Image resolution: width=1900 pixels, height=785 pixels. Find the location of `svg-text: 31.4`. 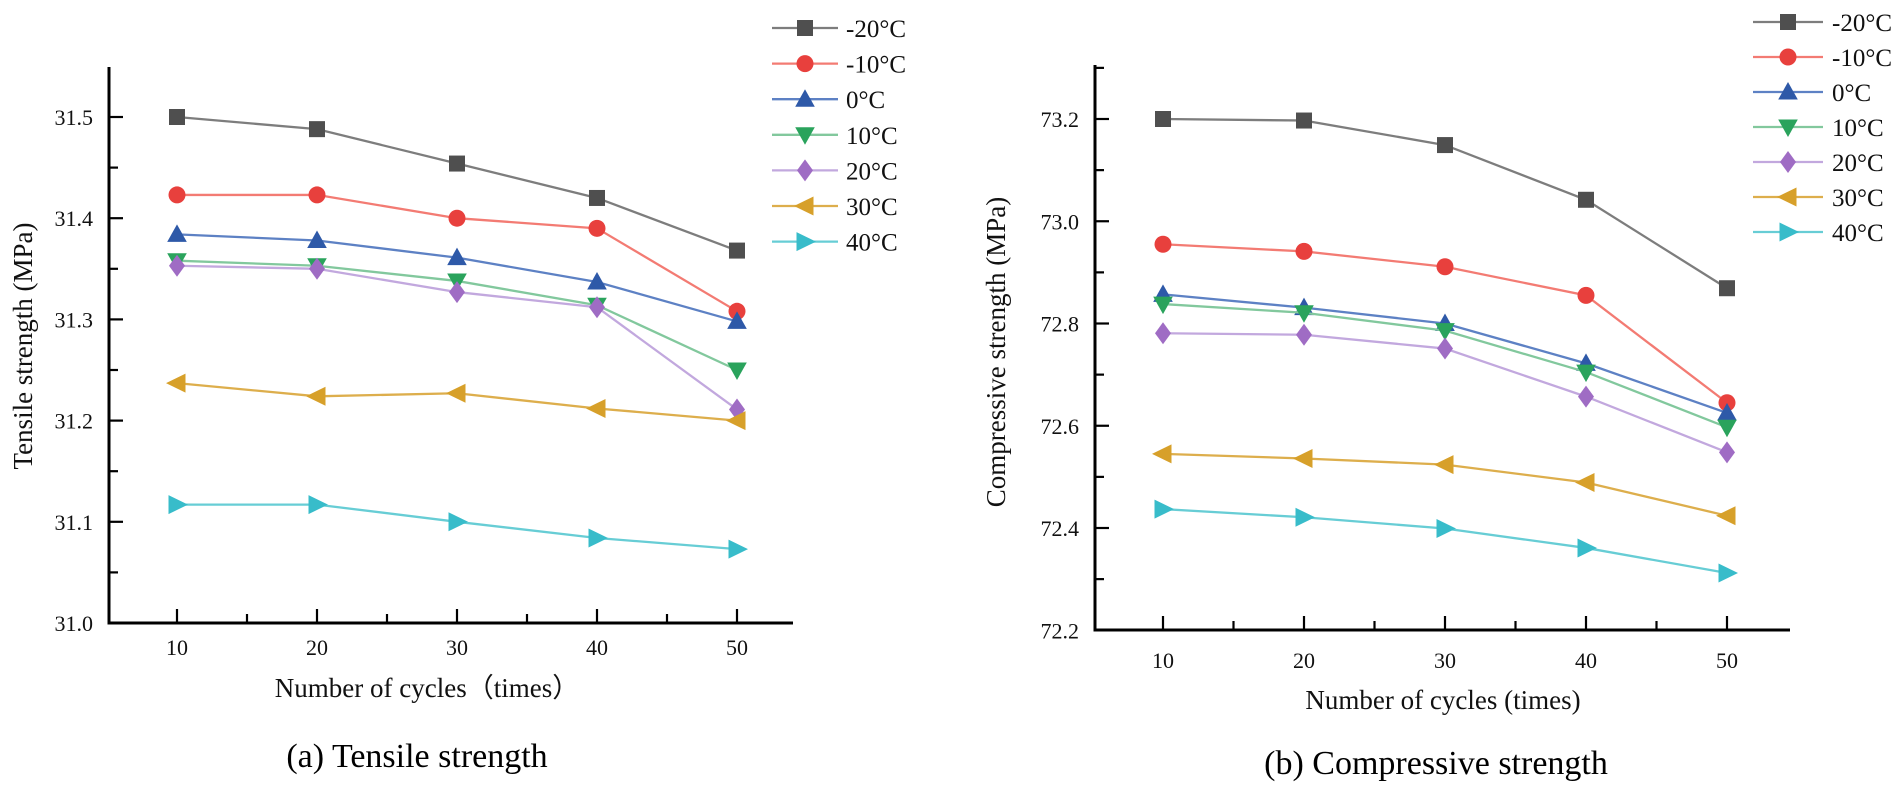

svg-text: 31.4 is located at coordinates (74, 218).